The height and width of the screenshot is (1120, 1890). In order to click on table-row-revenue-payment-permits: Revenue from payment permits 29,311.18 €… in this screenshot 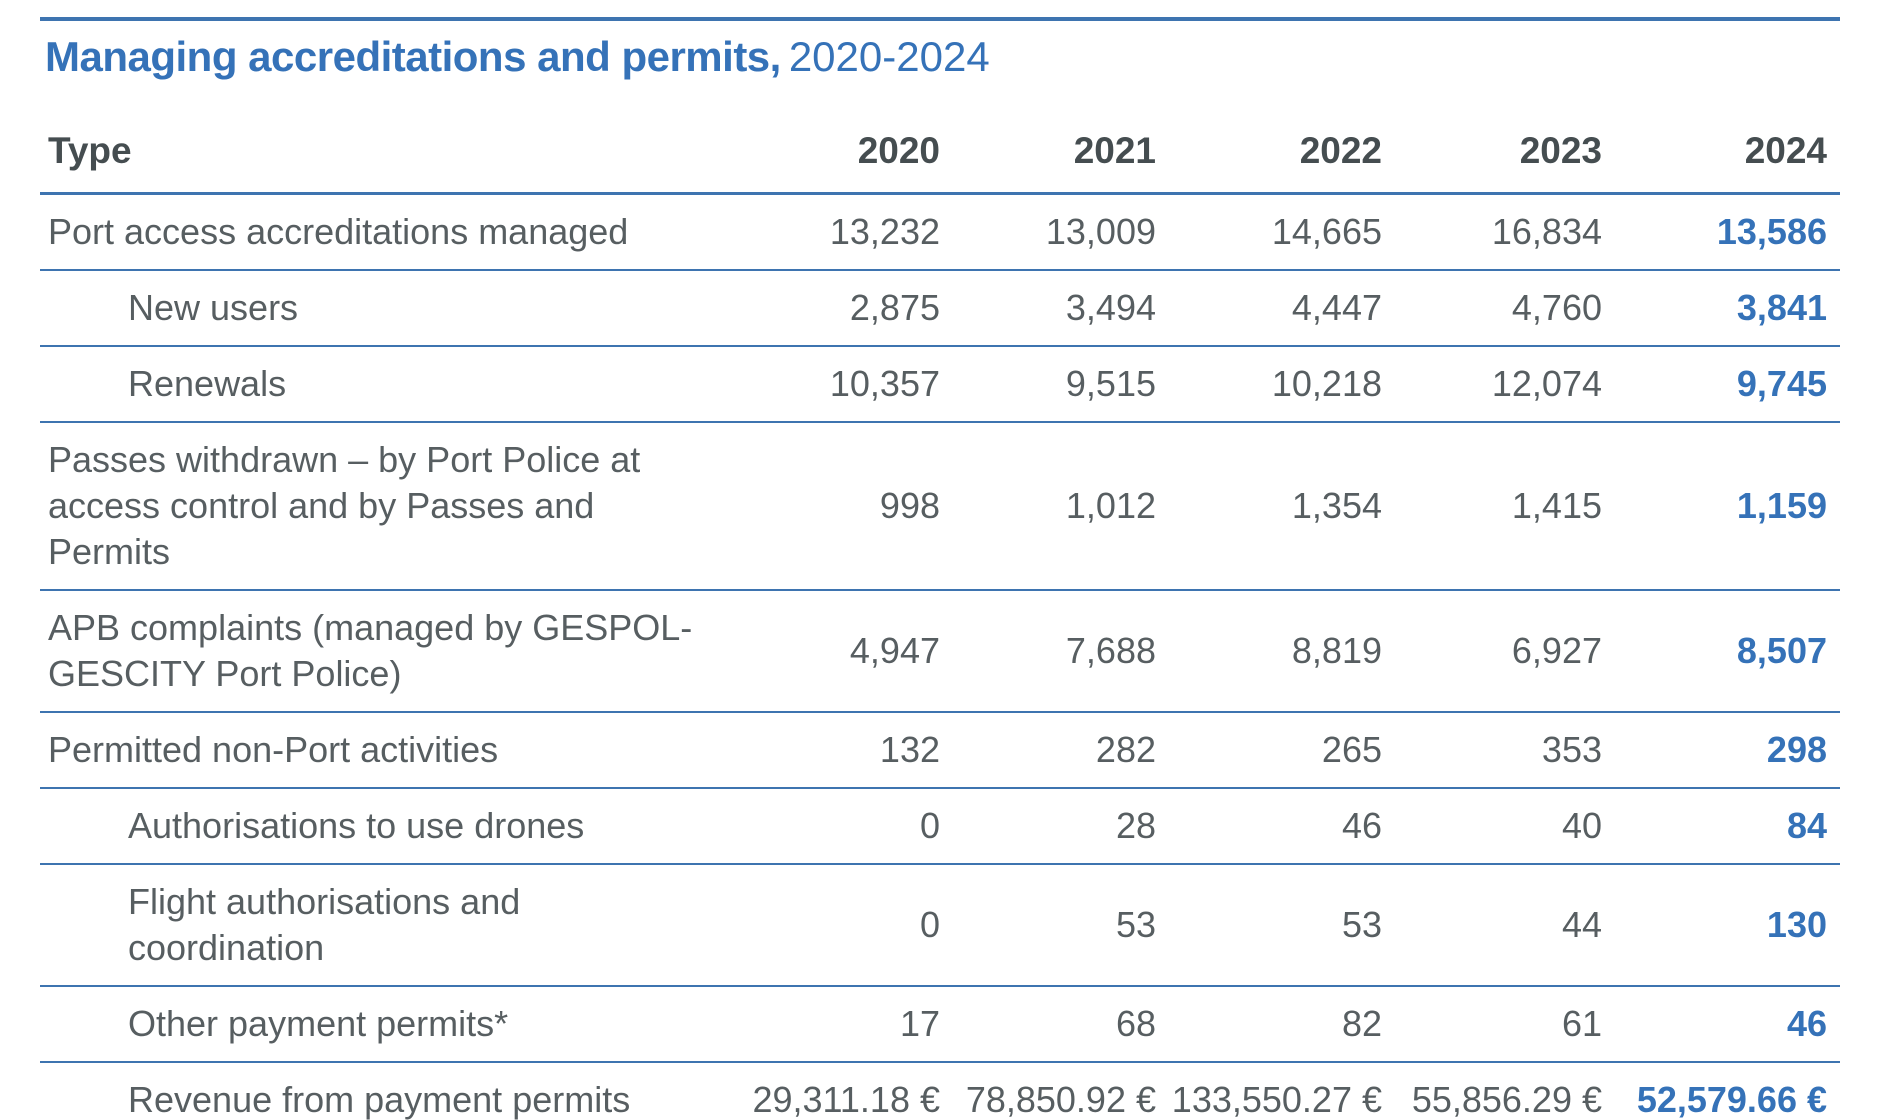, I will do `click(940, 1091)`.